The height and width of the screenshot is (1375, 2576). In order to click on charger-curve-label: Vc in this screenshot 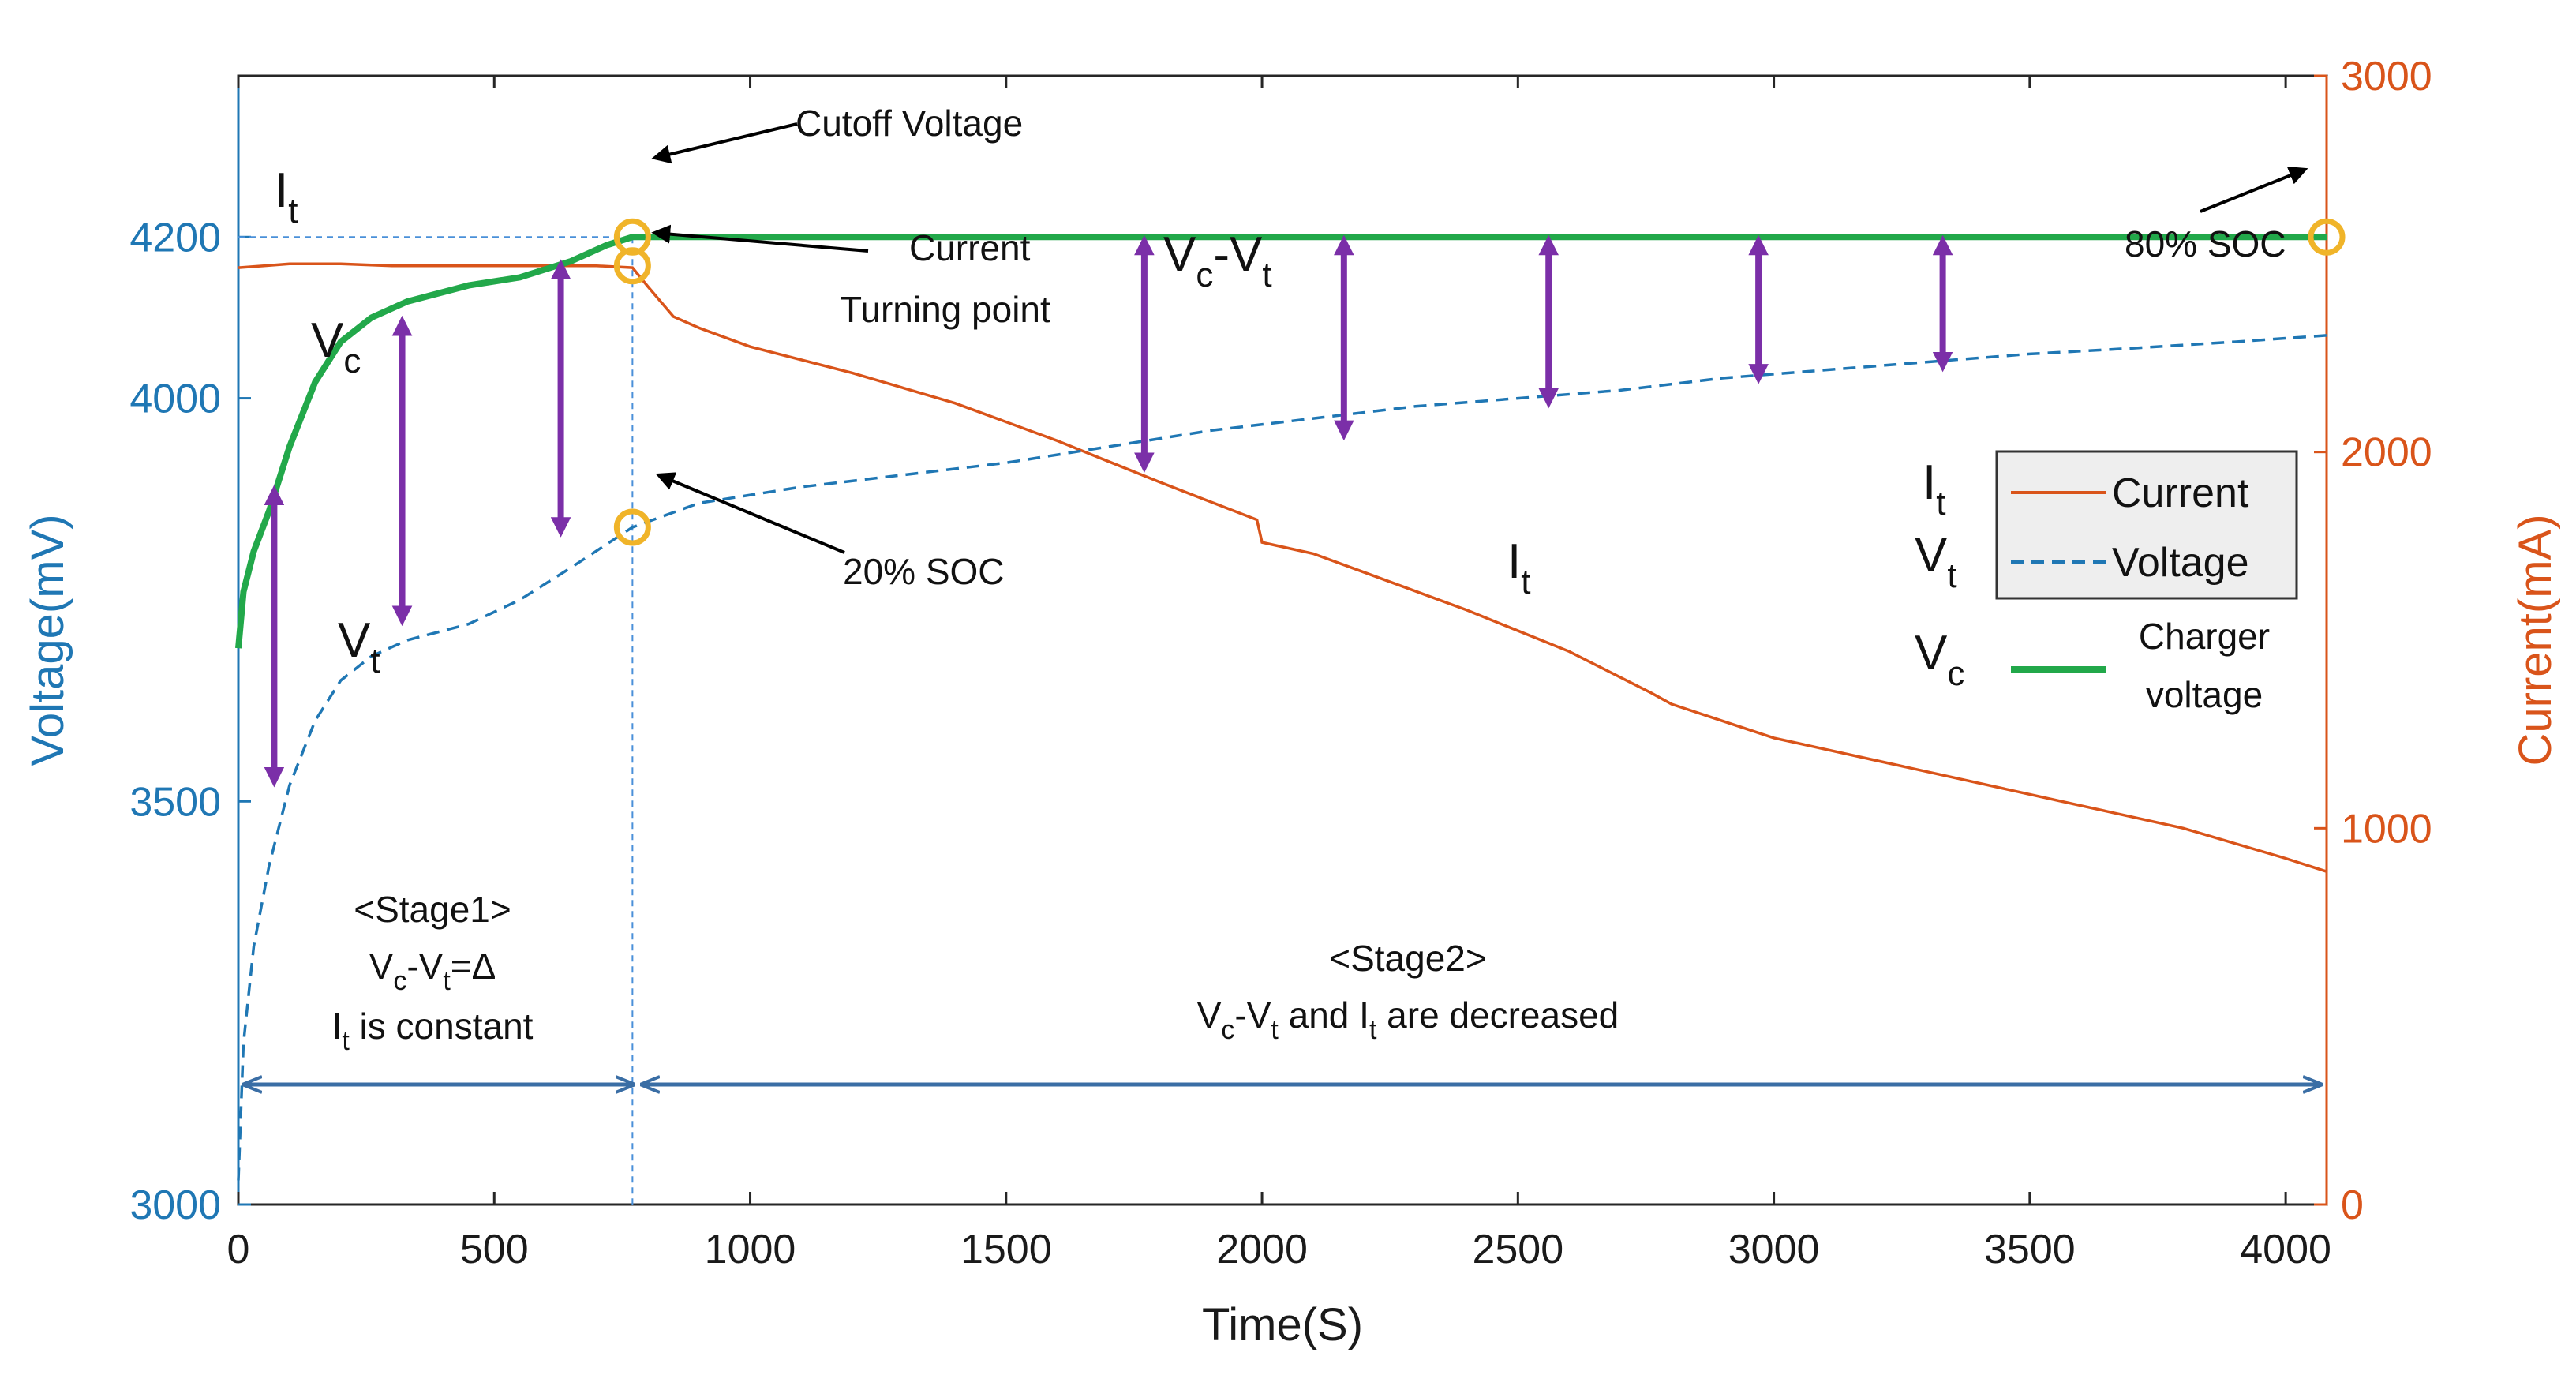, I will do `click(336, 347)`.